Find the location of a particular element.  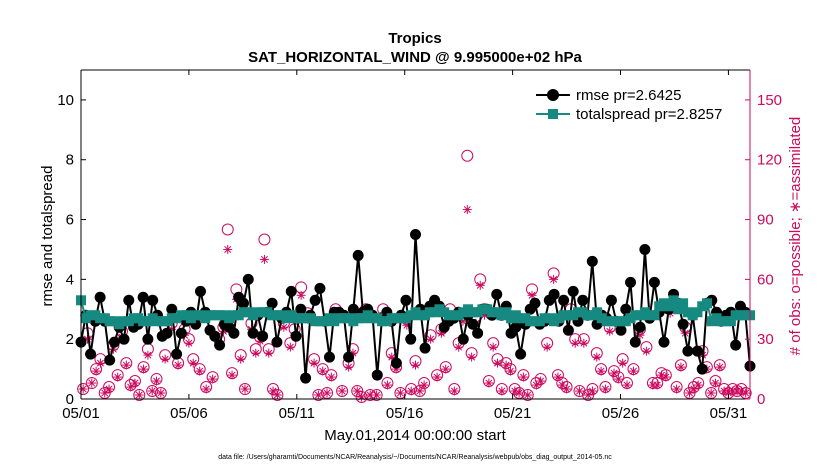

chart-subtitle: SAT_HORIZONTAL_WIND @ 9.995000e+02 hPa is located at coordinates (415, 57).